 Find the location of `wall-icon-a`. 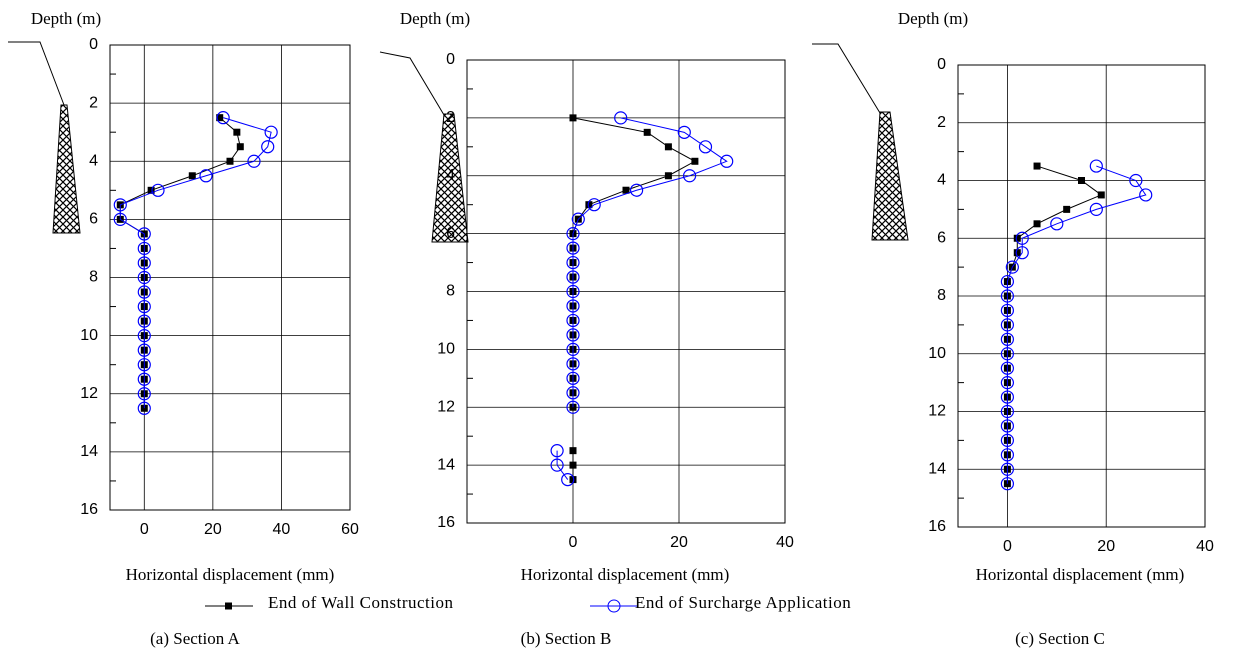

wall-icon-a is located at coordinates (44, 137).